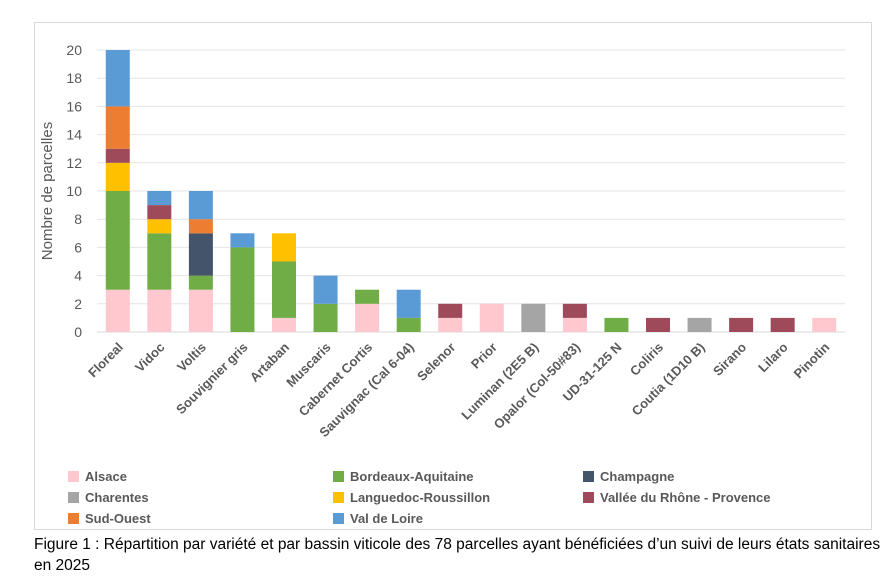  Describe the element at coordinates (74, 191) in the screenshot. I see `y-tick-label: 10` at that location.